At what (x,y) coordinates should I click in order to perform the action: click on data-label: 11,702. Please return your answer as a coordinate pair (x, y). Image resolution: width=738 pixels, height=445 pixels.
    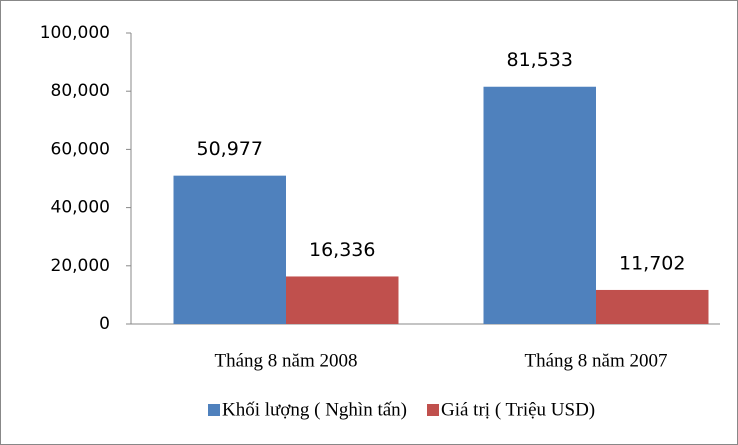
    Looking at the image, I should click on (652, 263).